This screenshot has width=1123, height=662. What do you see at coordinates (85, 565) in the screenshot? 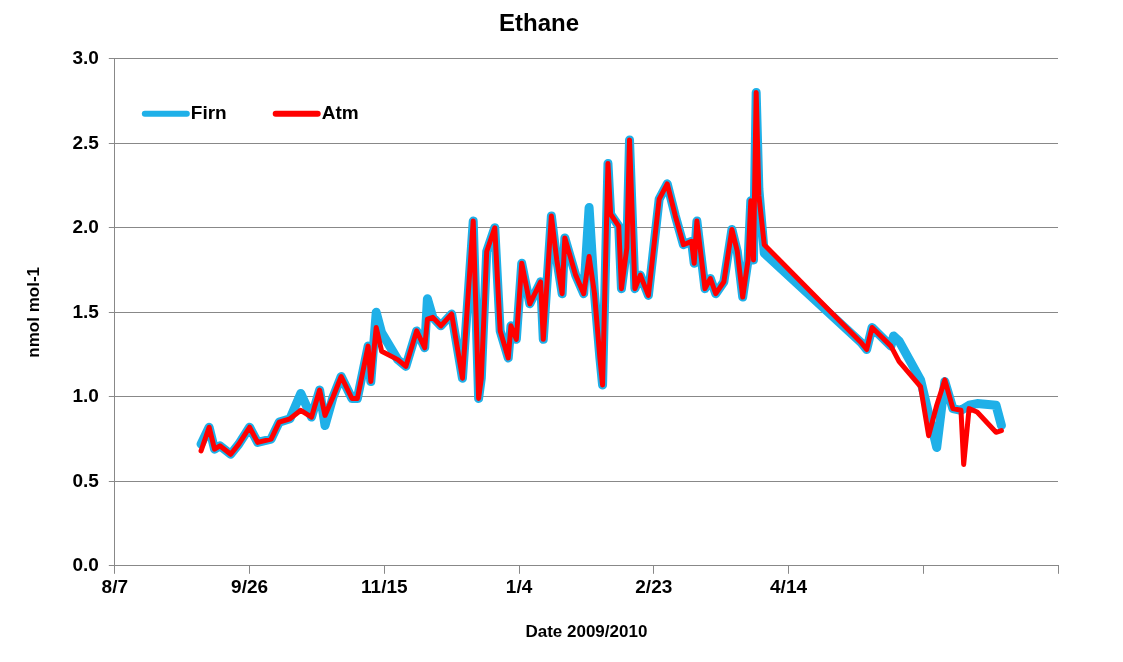
I see `y-tick-label: 0.0` at bounding box center [85, 565].